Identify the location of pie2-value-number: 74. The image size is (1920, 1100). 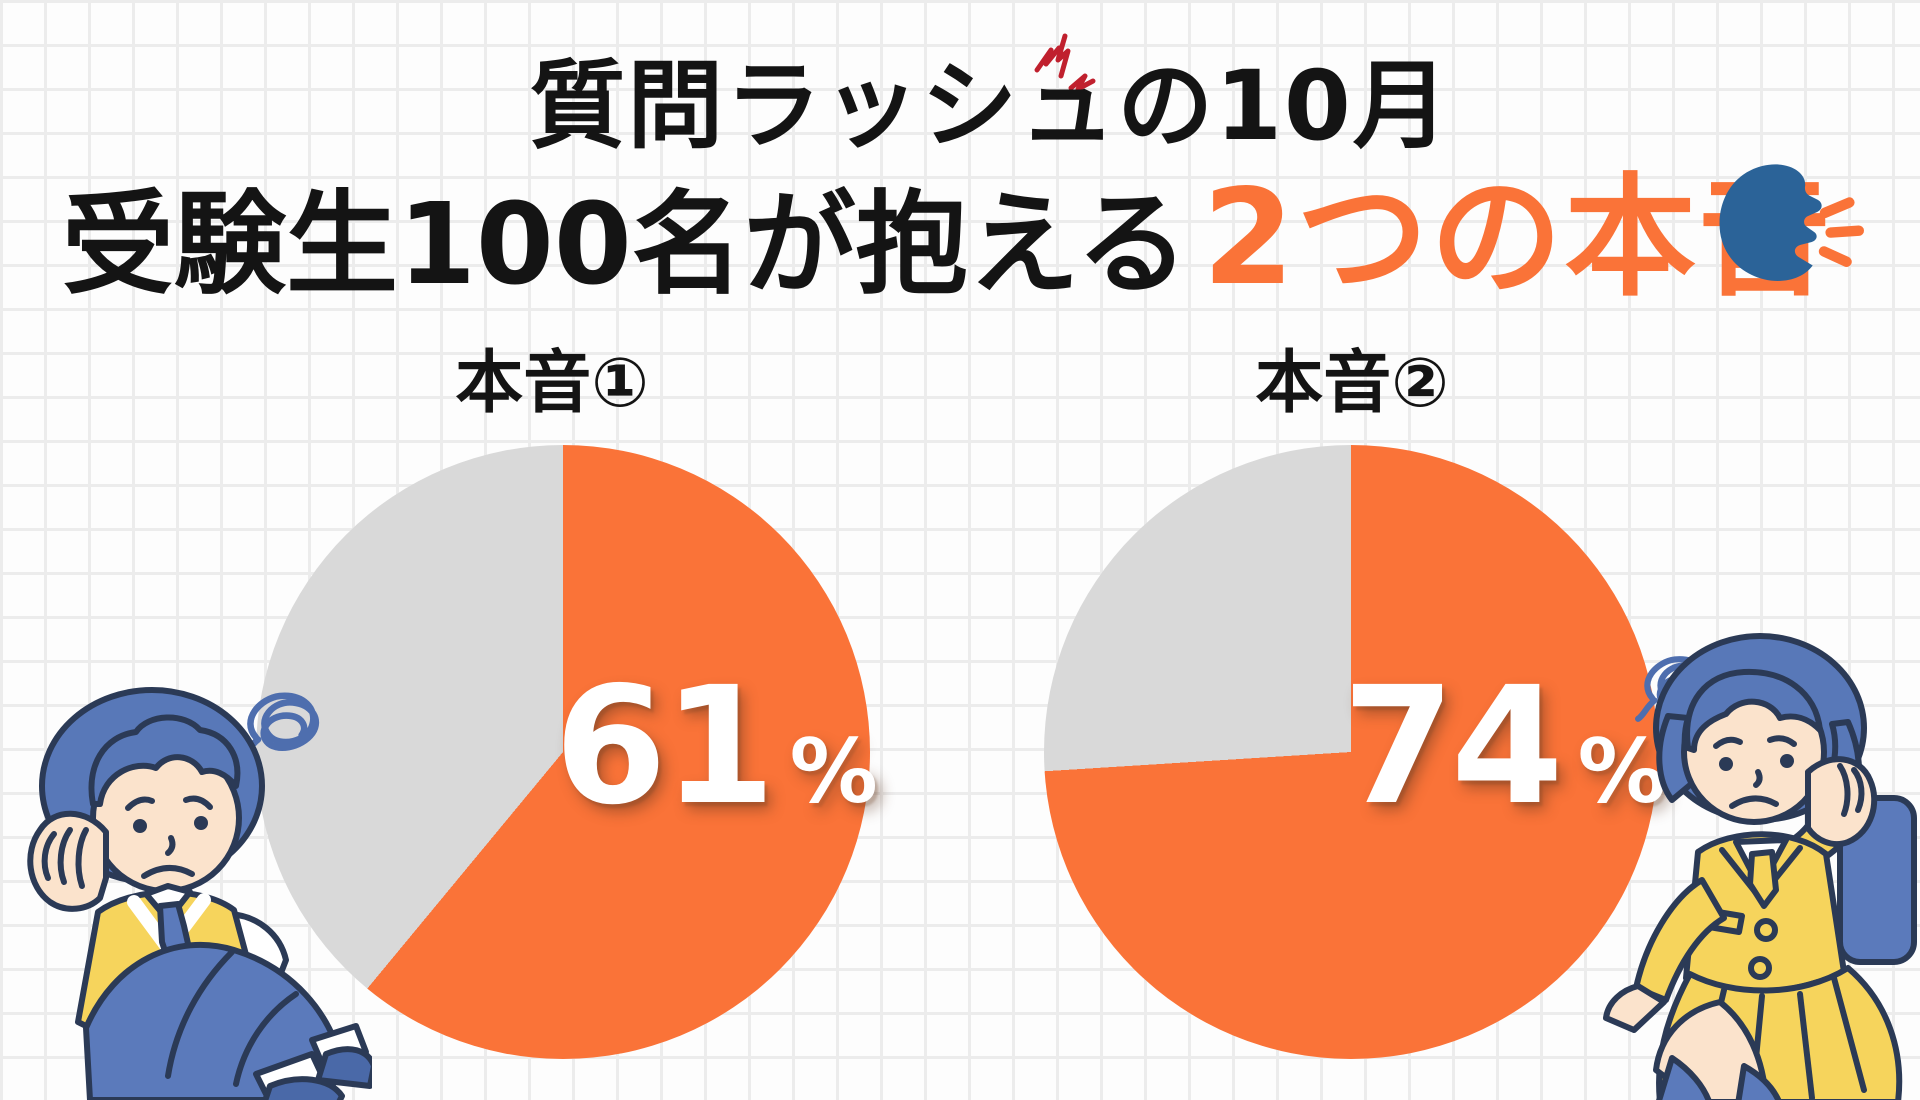
(1452, 747).